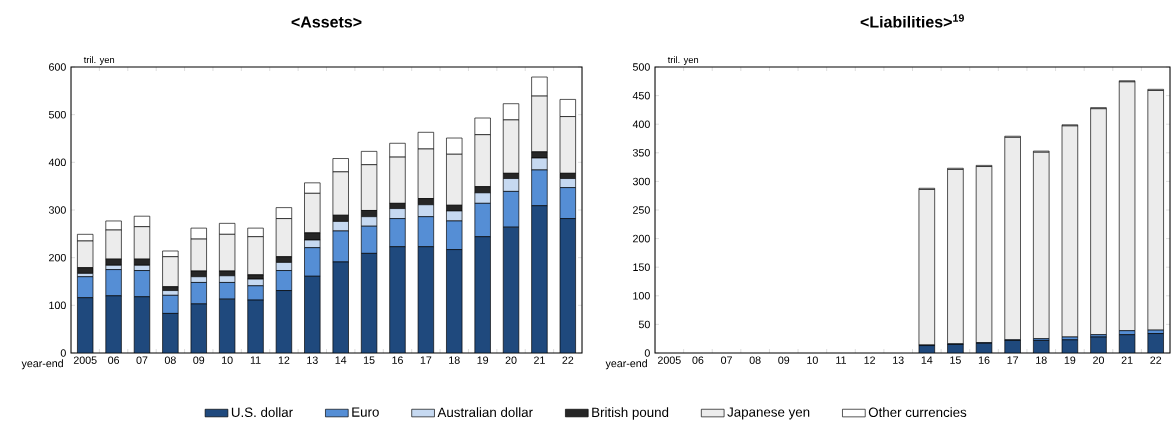  I want to click on legend-label: Other currencies, so click(917, 412).